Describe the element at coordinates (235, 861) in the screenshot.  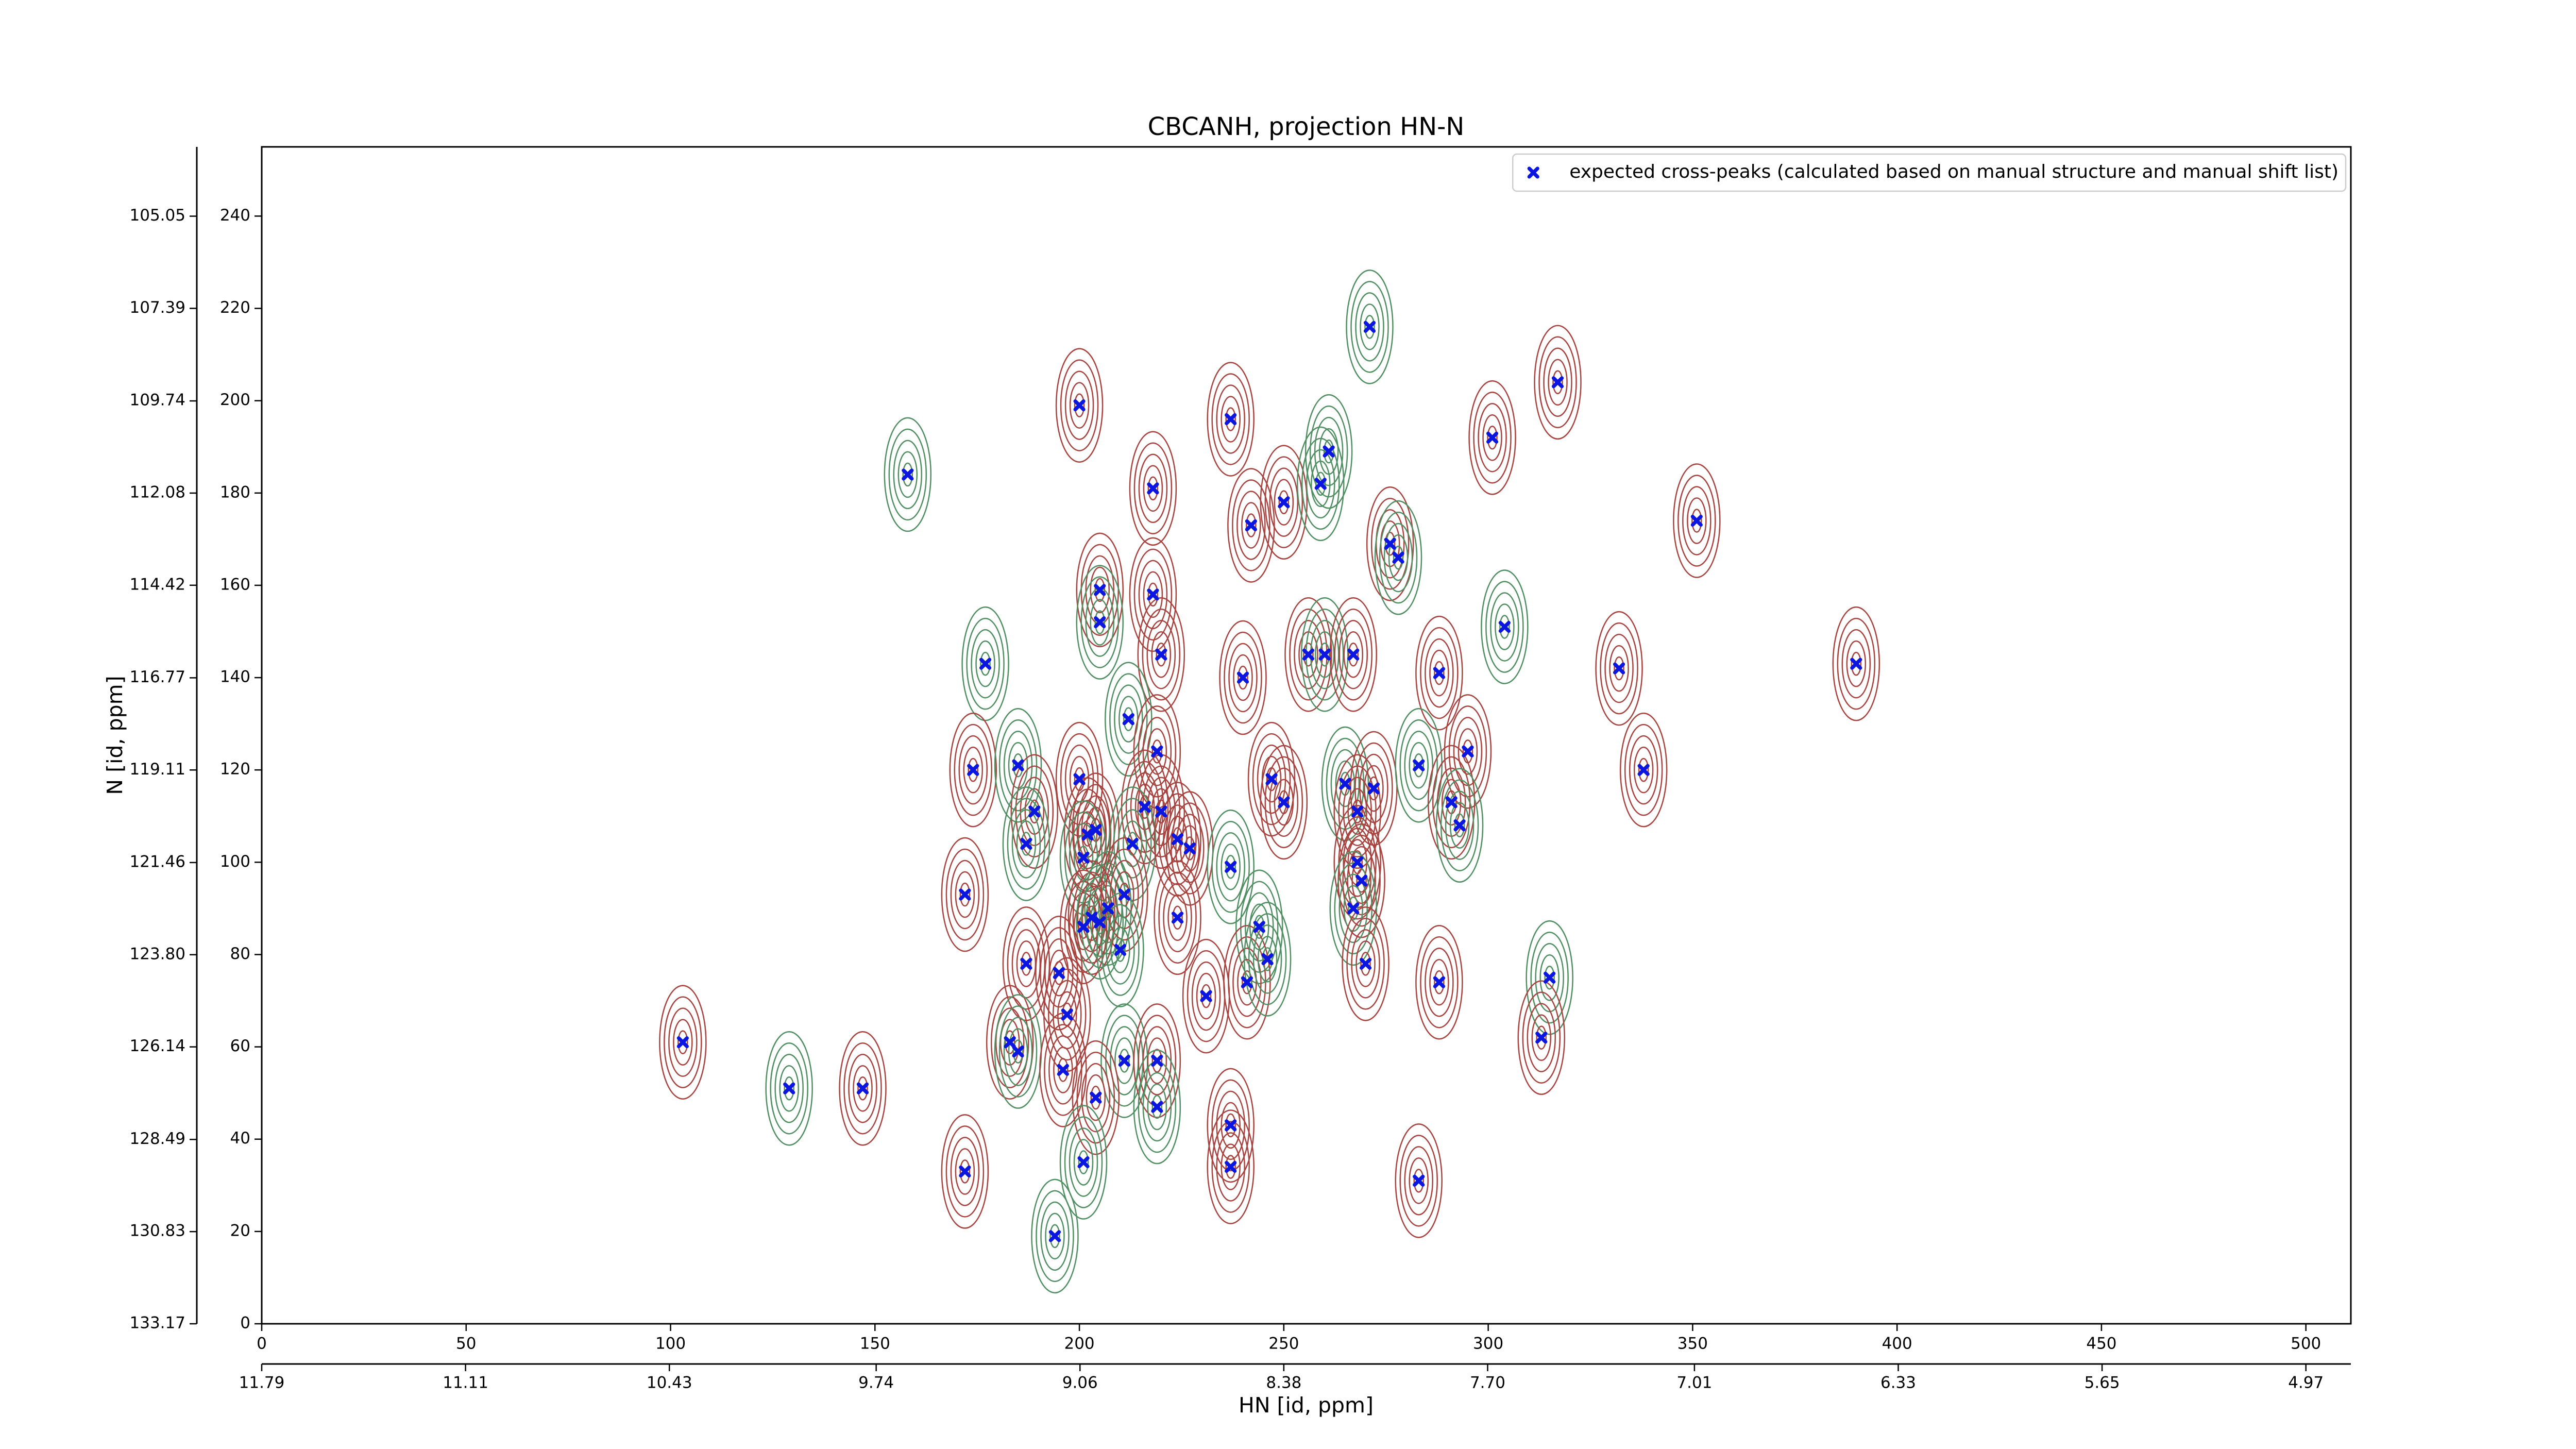
I see `y-tick-label: 100` at that location.